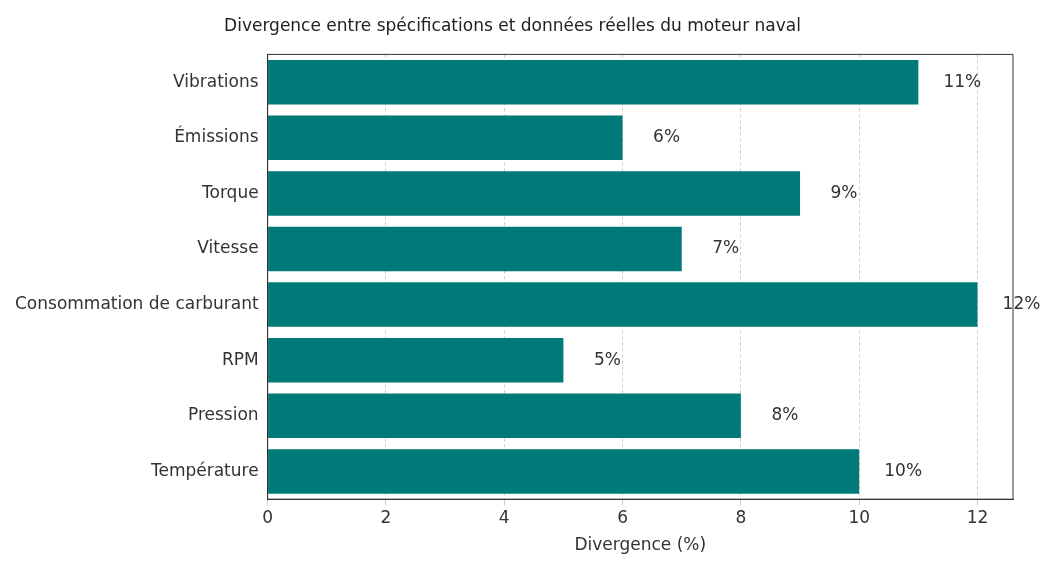  I want to click on y-tick-label: Vibrations, so click(216, 80).